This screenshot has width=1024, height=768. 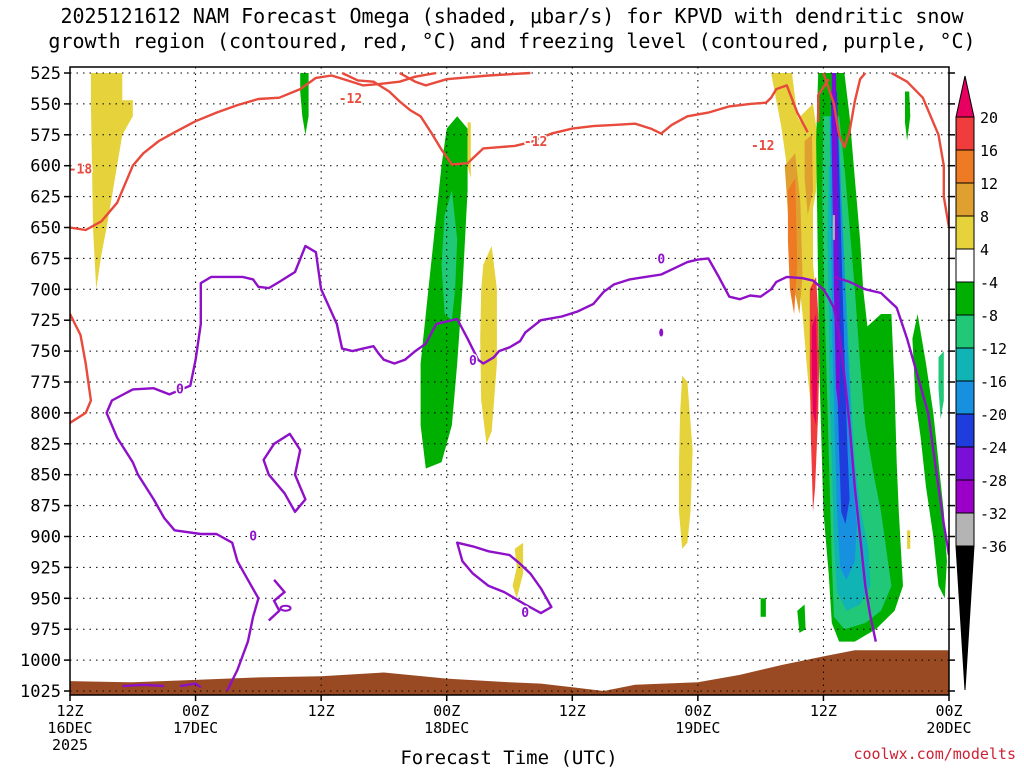 I want to click on contour-label-dgz-c: -12, so click(x=762, y=146).